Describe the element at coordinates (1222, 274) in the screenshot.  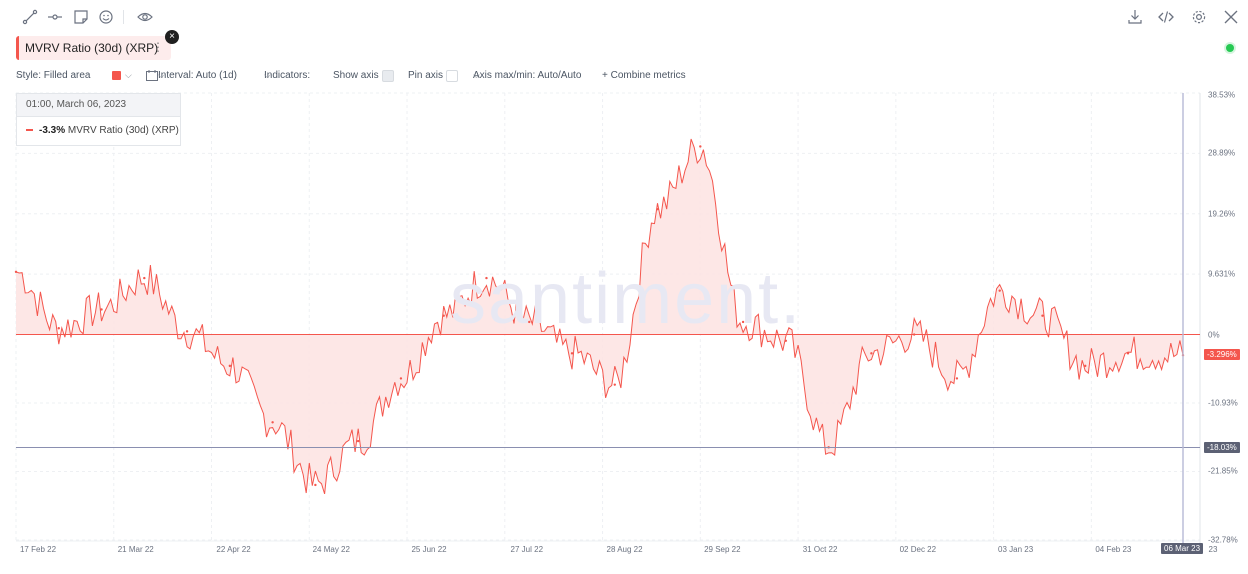
I see `y-tick-label: 9.631%` at that location.